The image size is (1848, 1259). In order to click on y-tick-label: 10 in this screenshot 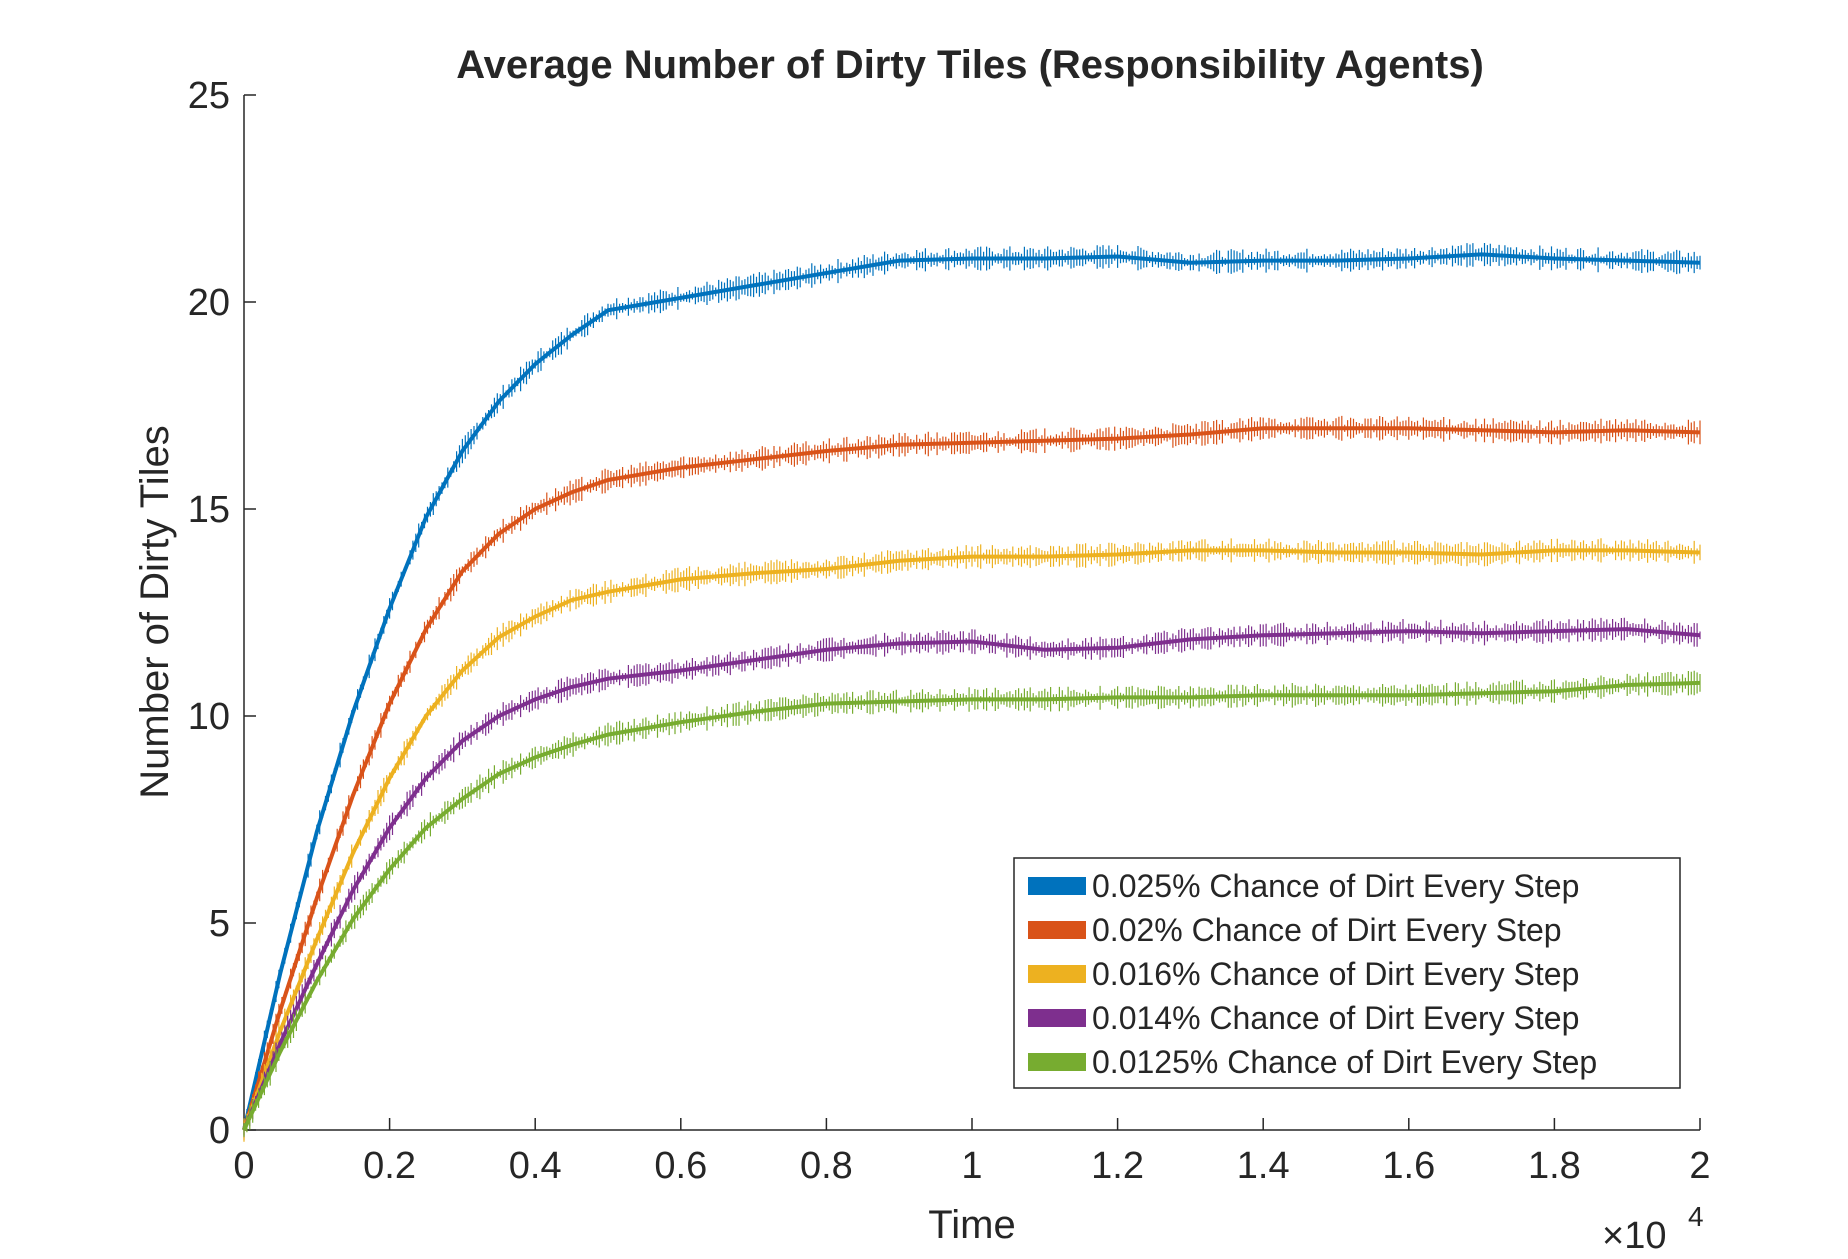, I will do `click(209, 717)`.